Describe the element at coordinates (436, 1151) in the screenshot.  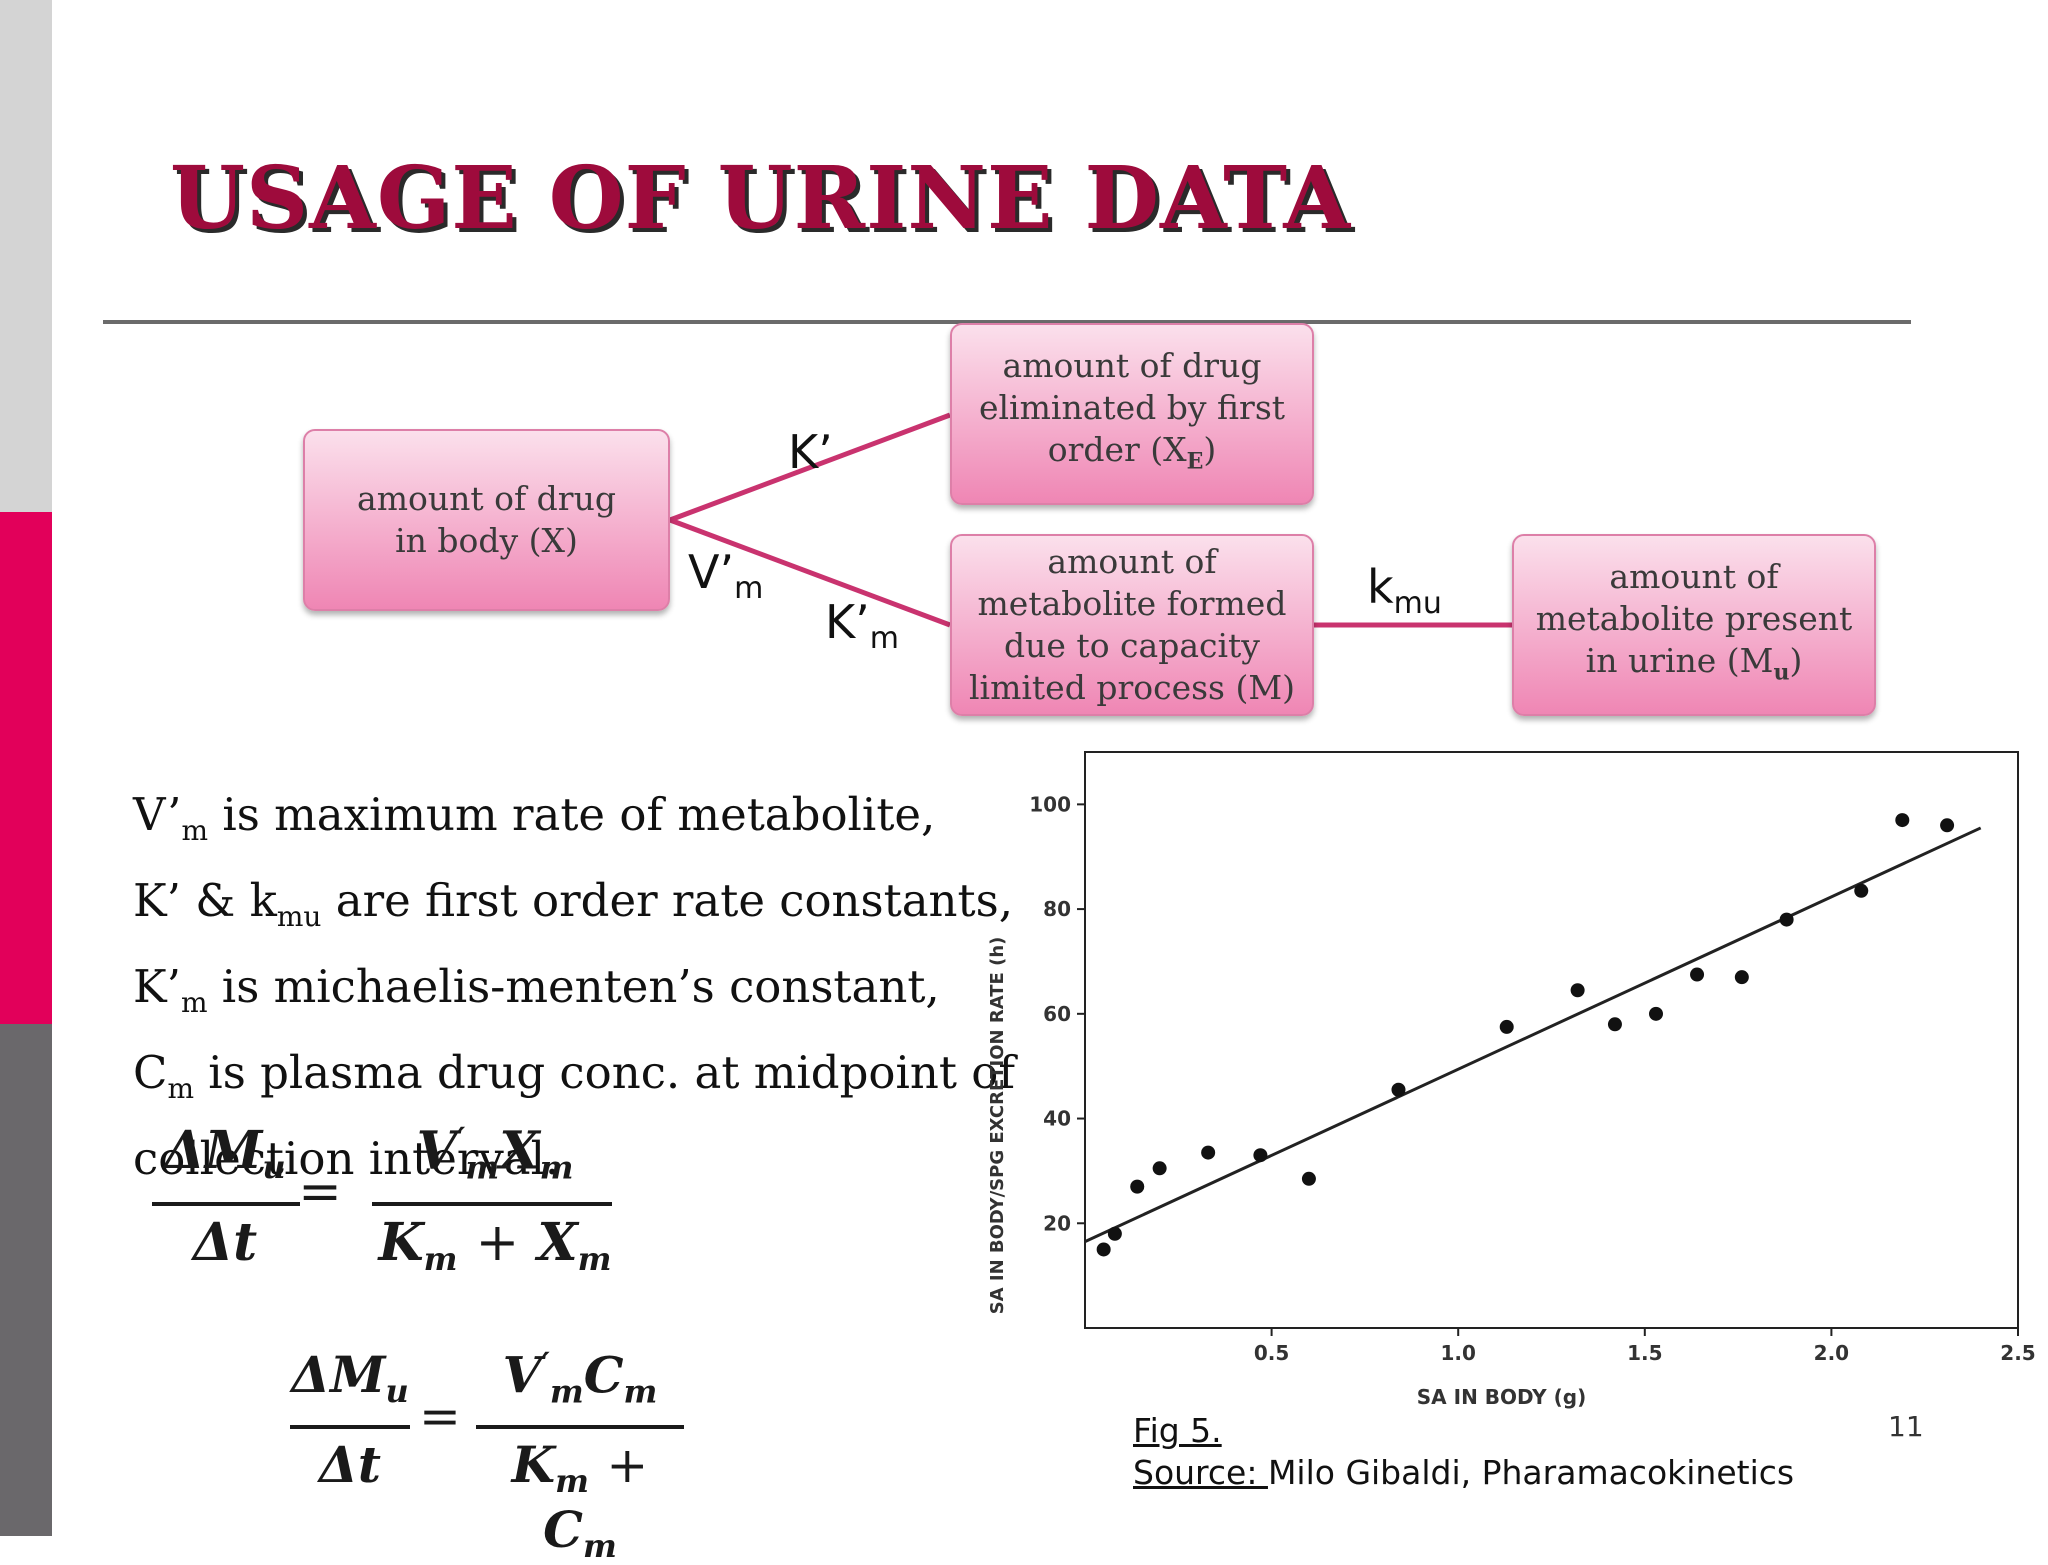
I see `eq1-v: V` at that location.